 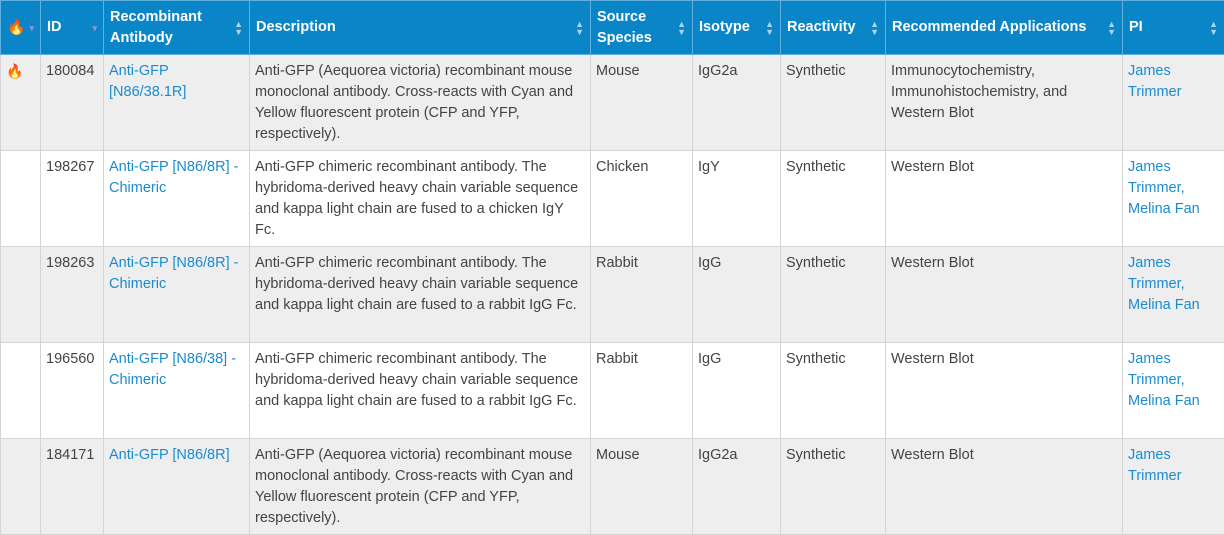 What do you see at coordinates (172, 369) in the screenshot?
I see `antibody-link: Anti-GFP [N86/38] - Chimeric` at bounding box center [172, 369].